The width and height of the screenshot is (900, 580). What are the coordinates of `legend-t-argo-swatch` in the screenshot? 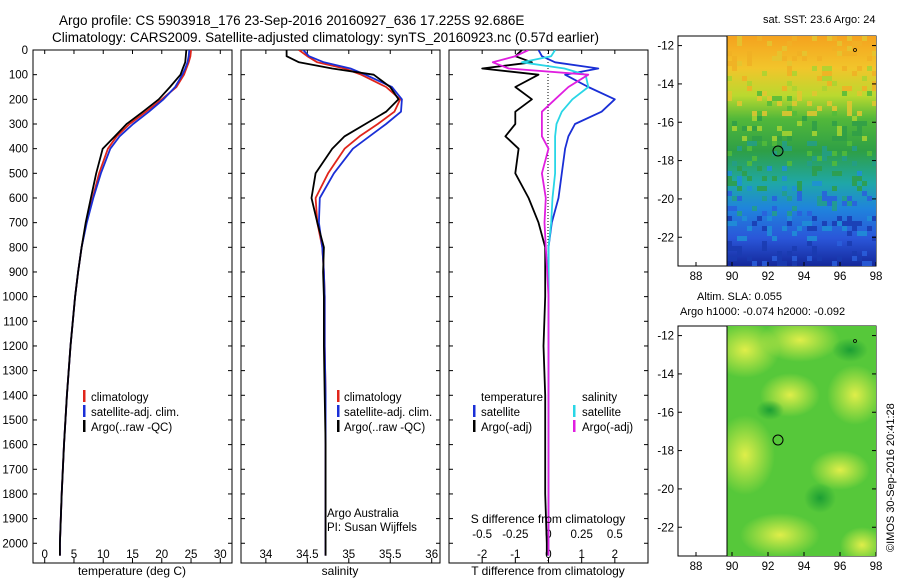 It's located at (474, 426).